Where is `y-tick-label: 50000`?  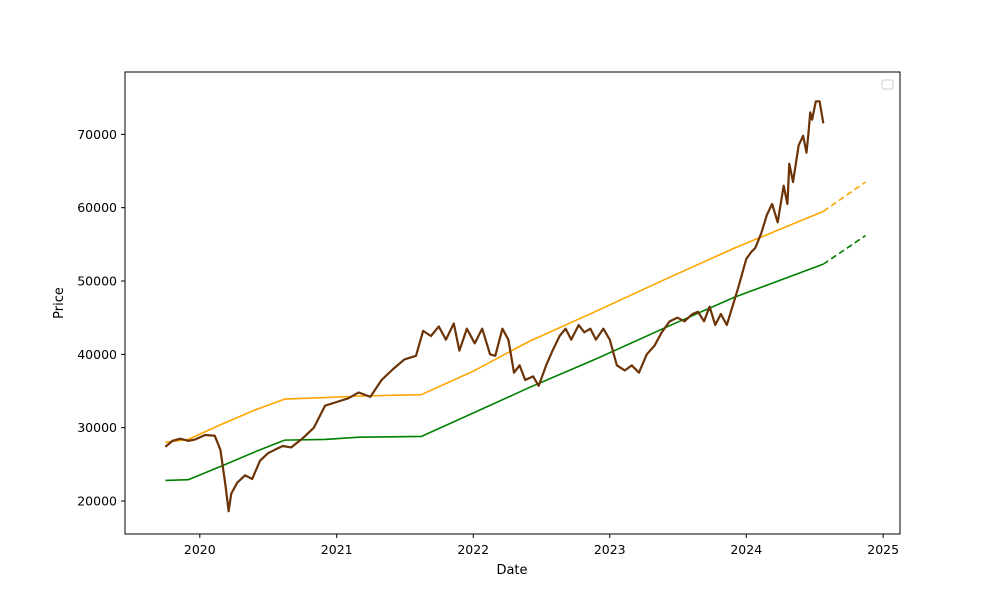 y-tick-label: 50000 is located at coordinates (97, 281).